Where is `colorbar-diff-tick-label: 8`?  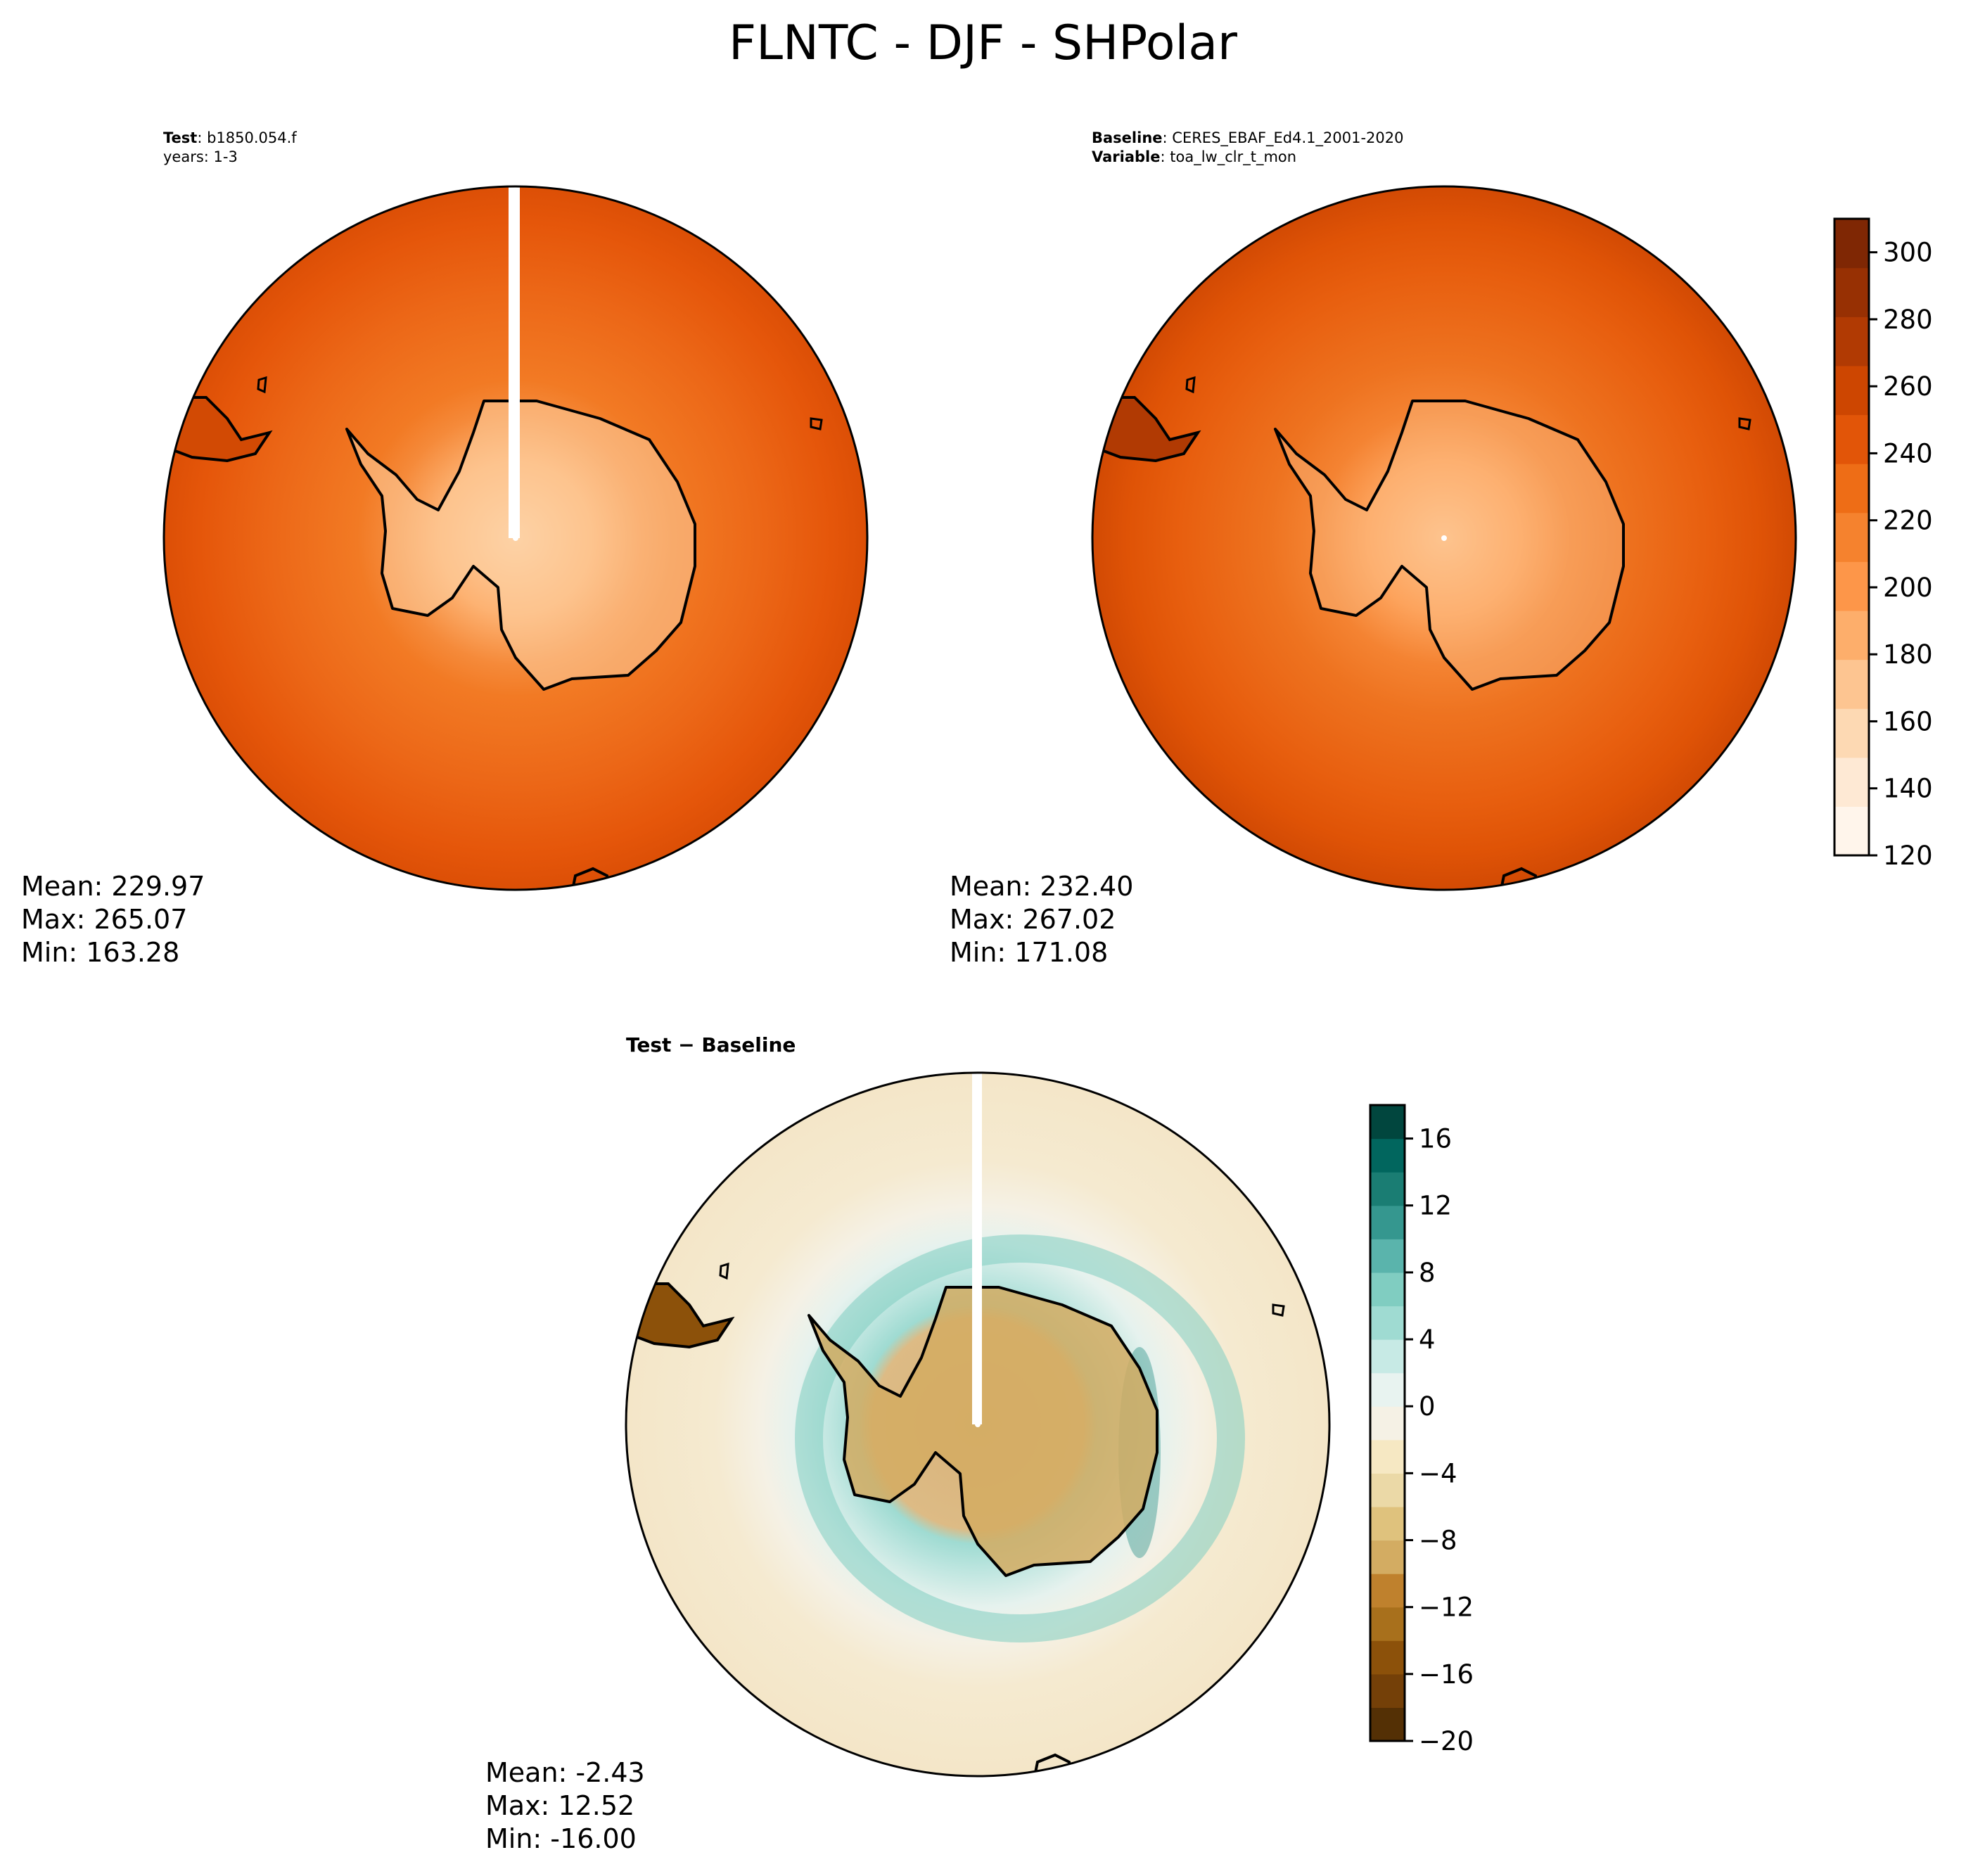
colorbar-diff-tick-label: 8 is located at coordinates (1427, 1273).